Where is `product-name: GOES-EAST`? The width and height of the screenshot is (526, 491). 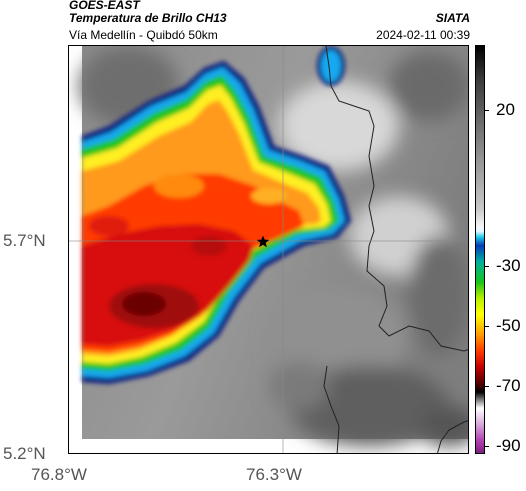 product-name: GOES-EAST is located at coordinates (104, 6).